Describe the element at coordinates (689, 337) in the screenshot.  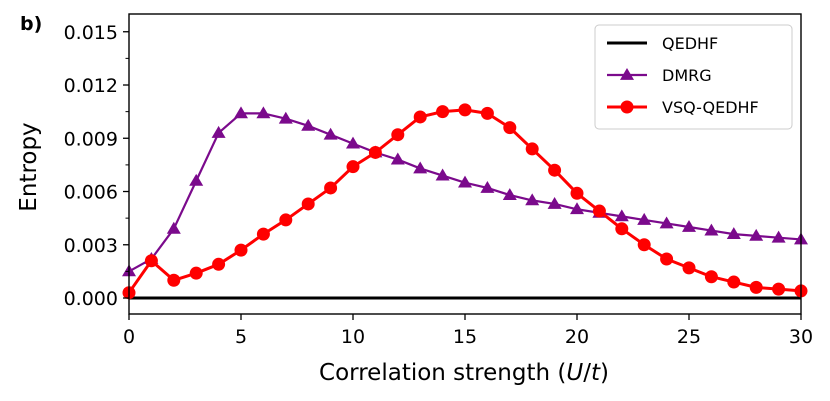
I see `x-tick-label: 25` at that location.